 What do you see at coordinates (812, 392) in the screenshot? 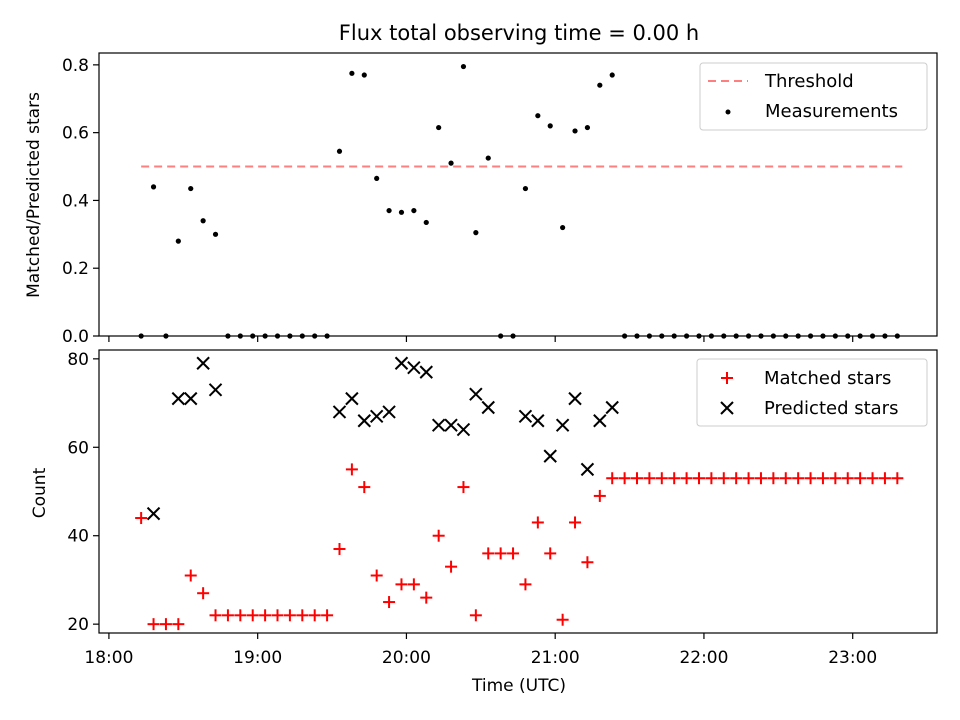
I see `bottom-legend-box` at bounding box center [812, 392].